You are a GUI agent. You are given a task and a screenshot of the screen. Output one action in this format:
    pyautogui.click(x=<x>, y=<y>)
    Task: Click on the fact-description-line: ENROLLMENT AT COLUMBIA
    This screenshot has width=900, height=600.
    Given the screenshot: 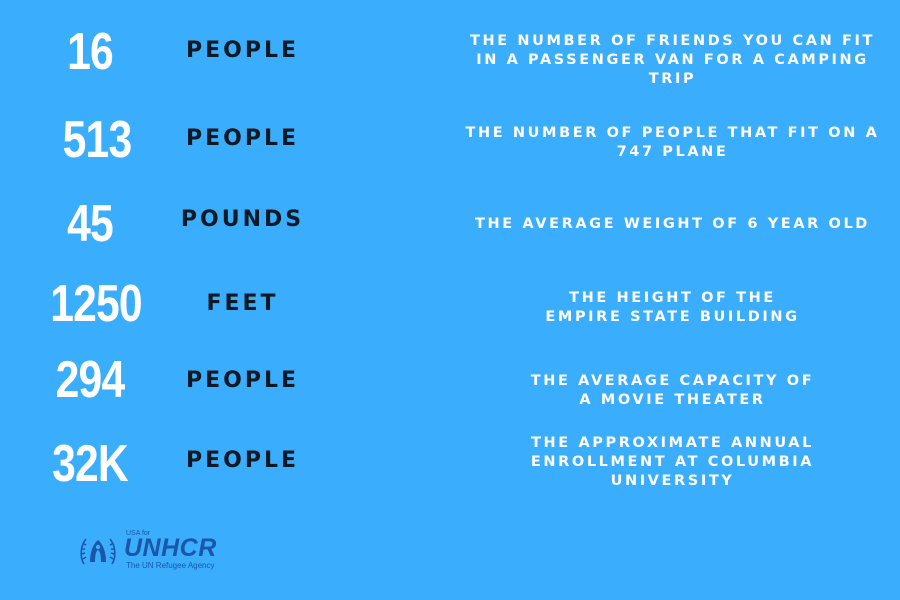 What is the action you would take?
    pyautogui.click(x=672, y=462)
    